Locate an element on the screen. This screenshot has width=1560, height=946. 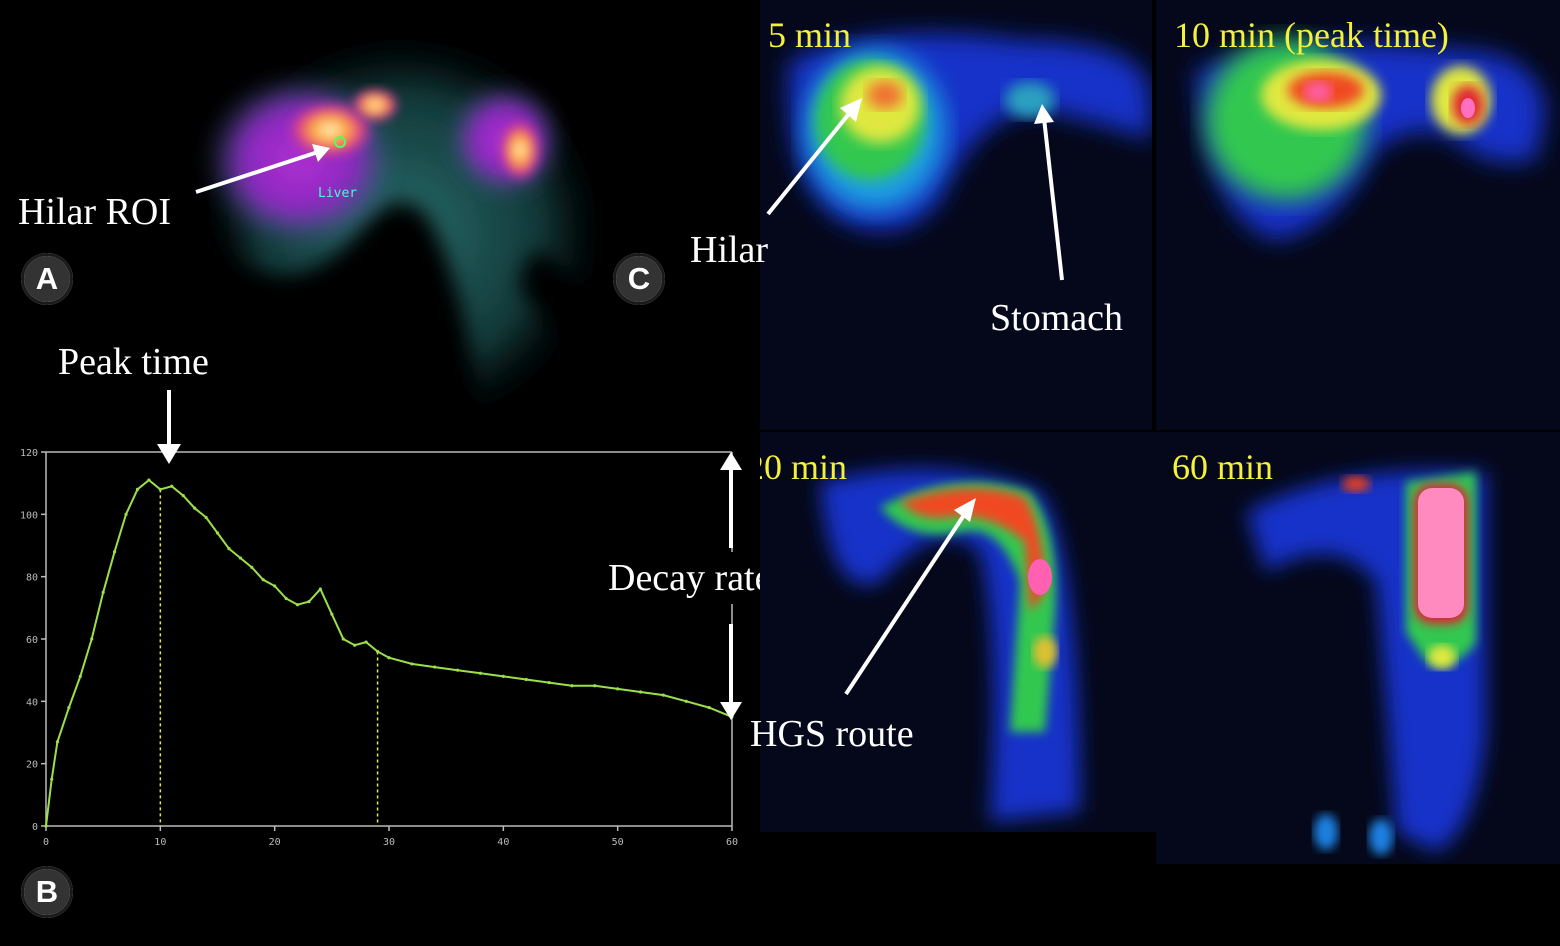
stomach-label: Stomach is located at coordinates (1056, 318).